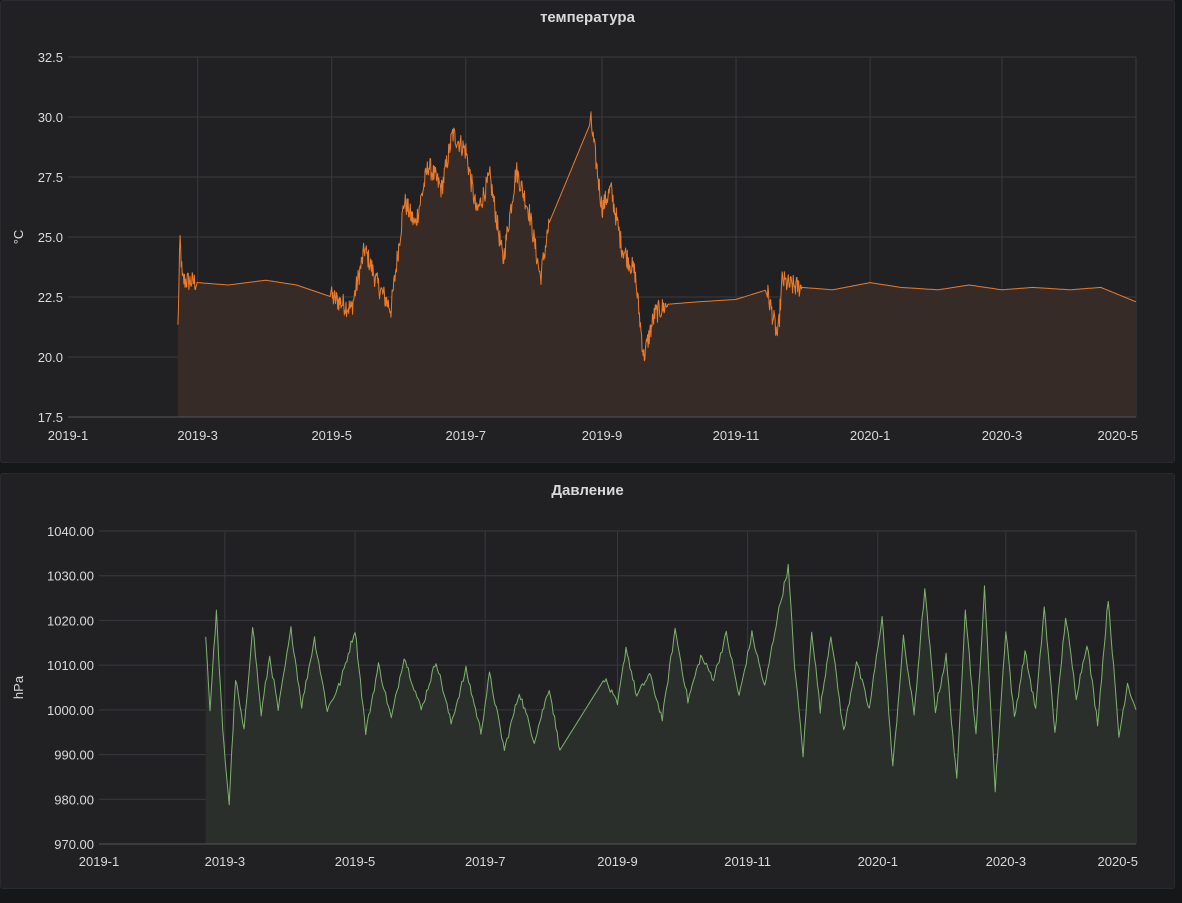 The image size is (1182, 903). I want to click on panel-title: Давление, so click(587, 490).